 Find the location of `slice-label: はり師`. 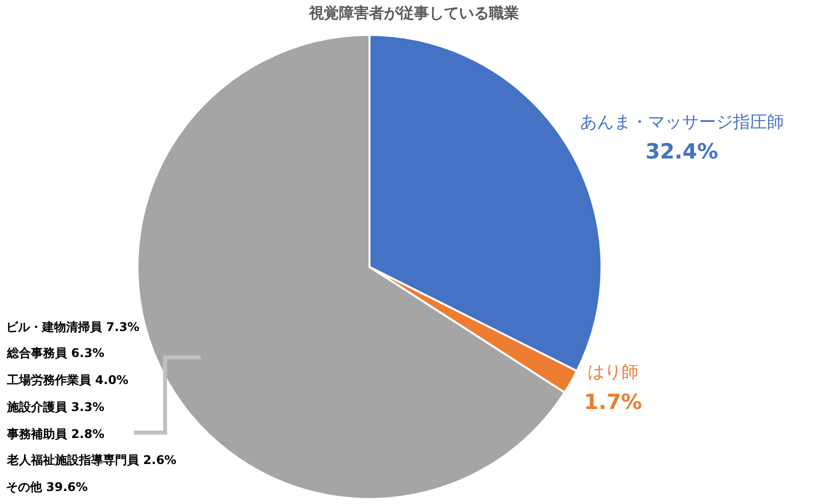

slice-label: はり師 is located at coordinates (612, 372).